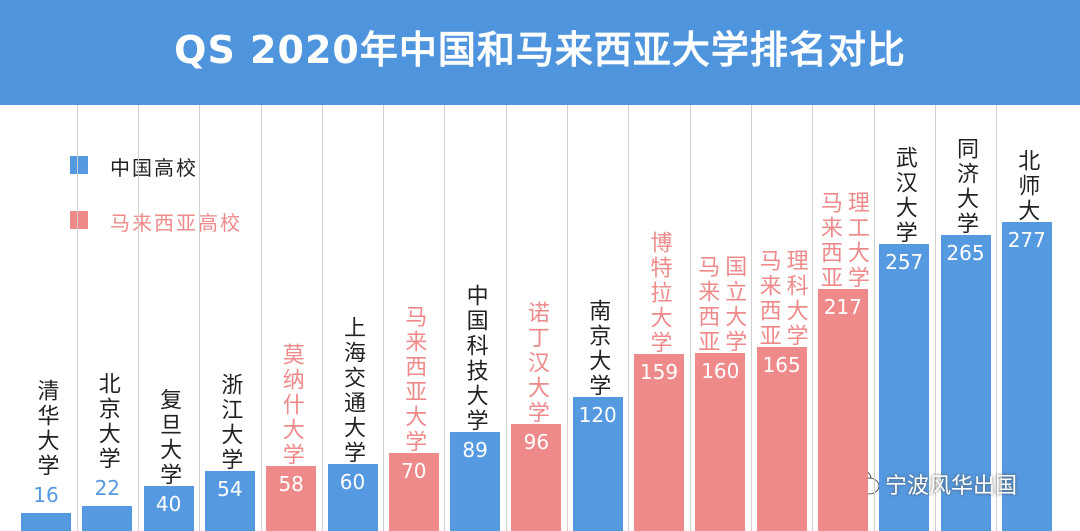  What do you see at coordinates (414, 379) in the screenshot?
I see `category-label: 马来西亚大学` at bounding box center [414, 379].